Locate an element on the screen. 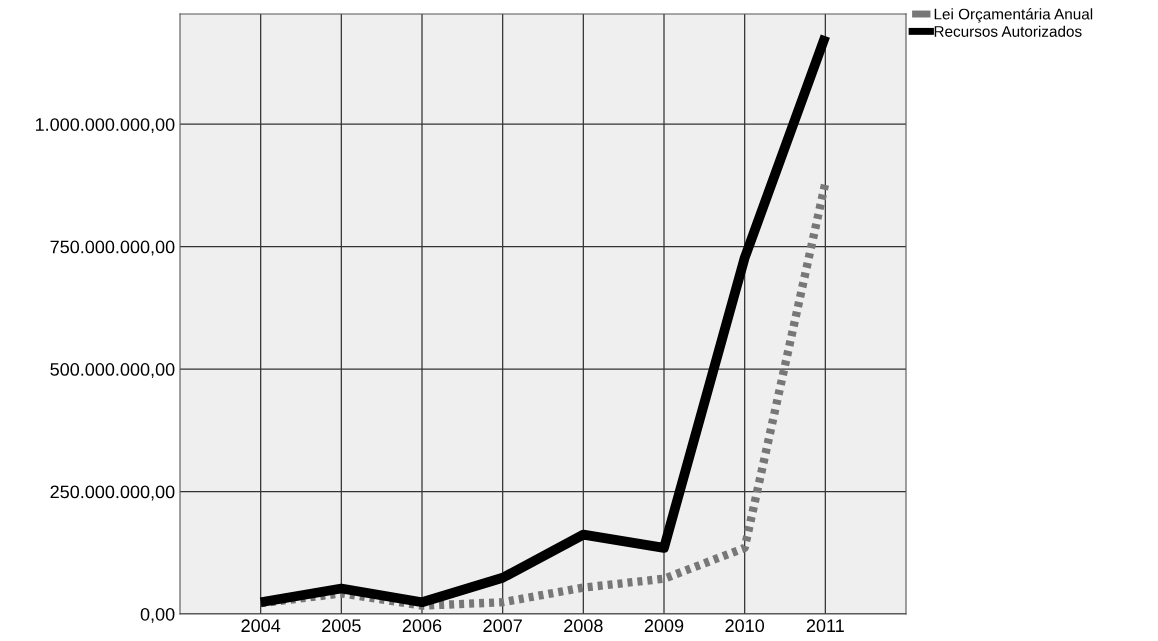 Image resolution: width=1158 pixels, height=641 pixels. x-tick-label: 2004 is located at coordinates (261, 626).